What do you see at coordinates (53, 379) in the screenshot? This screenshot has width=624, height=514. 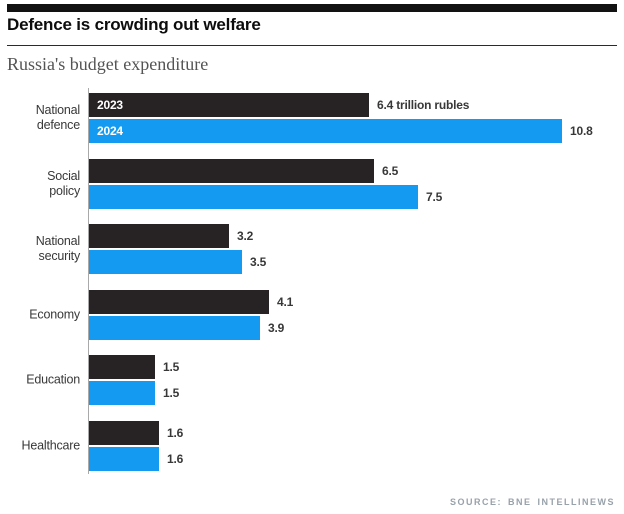 I see `category-label: Education` at bounding box center [53, 379].